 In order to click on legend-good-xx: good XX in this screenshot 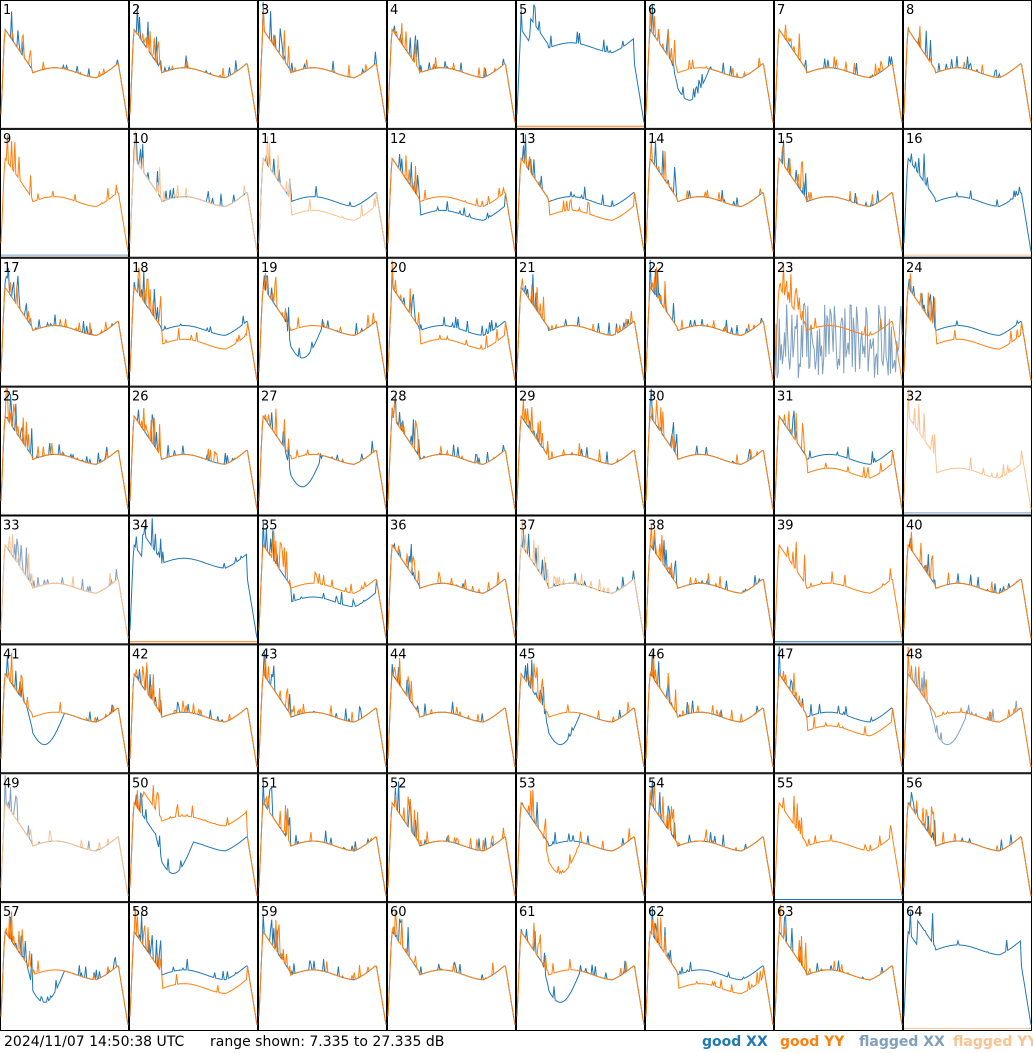, I will do `click(735, 1042)`.